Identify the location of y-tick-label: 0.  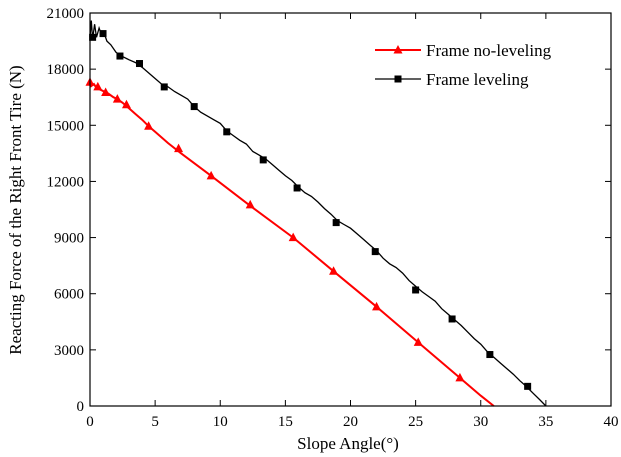
(81, 407).